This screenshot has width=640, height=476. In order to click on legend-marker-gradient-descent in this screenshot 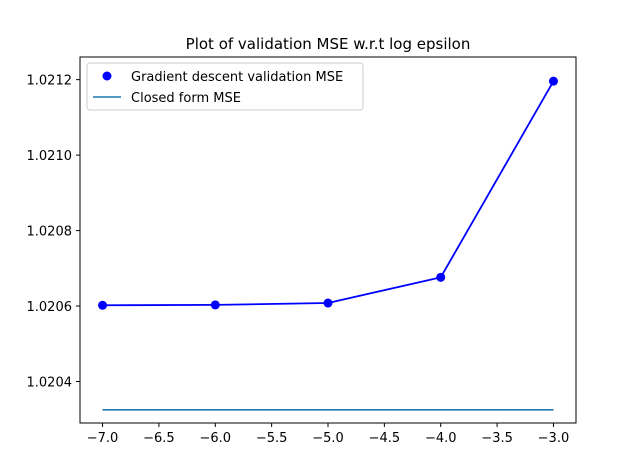, I will do `click(107, 76)`.